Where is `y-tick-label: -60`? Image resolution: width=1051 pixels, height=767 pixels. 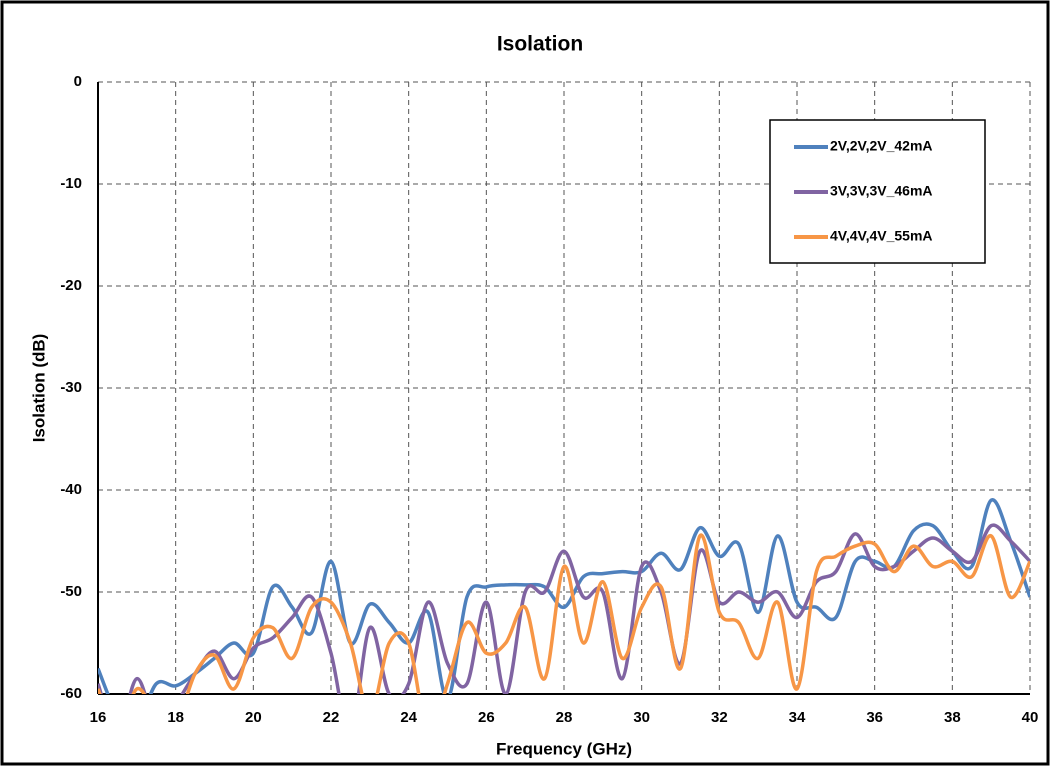
y-tick-label: -60 is located at coordinates (71, 693).